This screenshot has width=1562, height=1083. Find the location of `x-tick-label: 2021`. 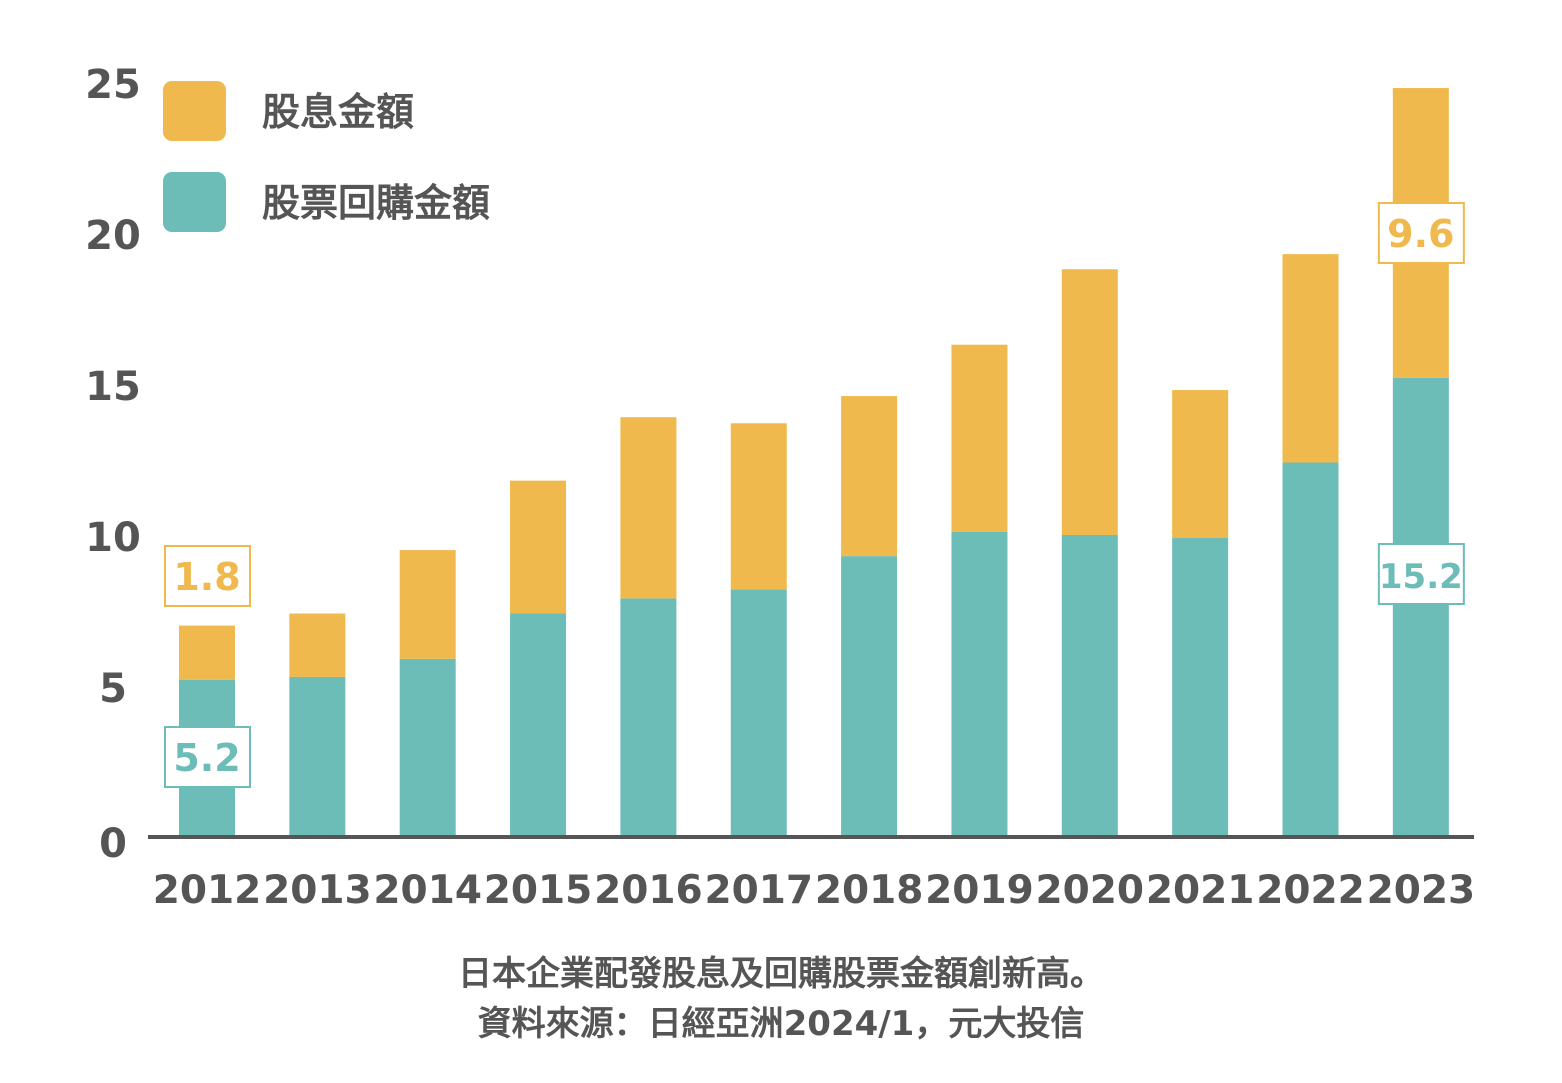

x-tick-label: 2021 is located at coordinates (1200, 890).